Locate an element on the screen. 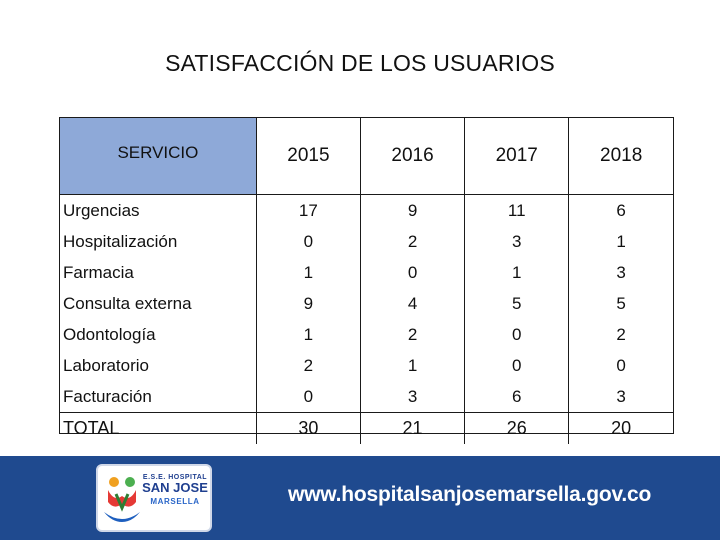 This screenshot has width=720, height=540. table-row: Facturación 0 3 6 3 is located at coordinates (366, 397).